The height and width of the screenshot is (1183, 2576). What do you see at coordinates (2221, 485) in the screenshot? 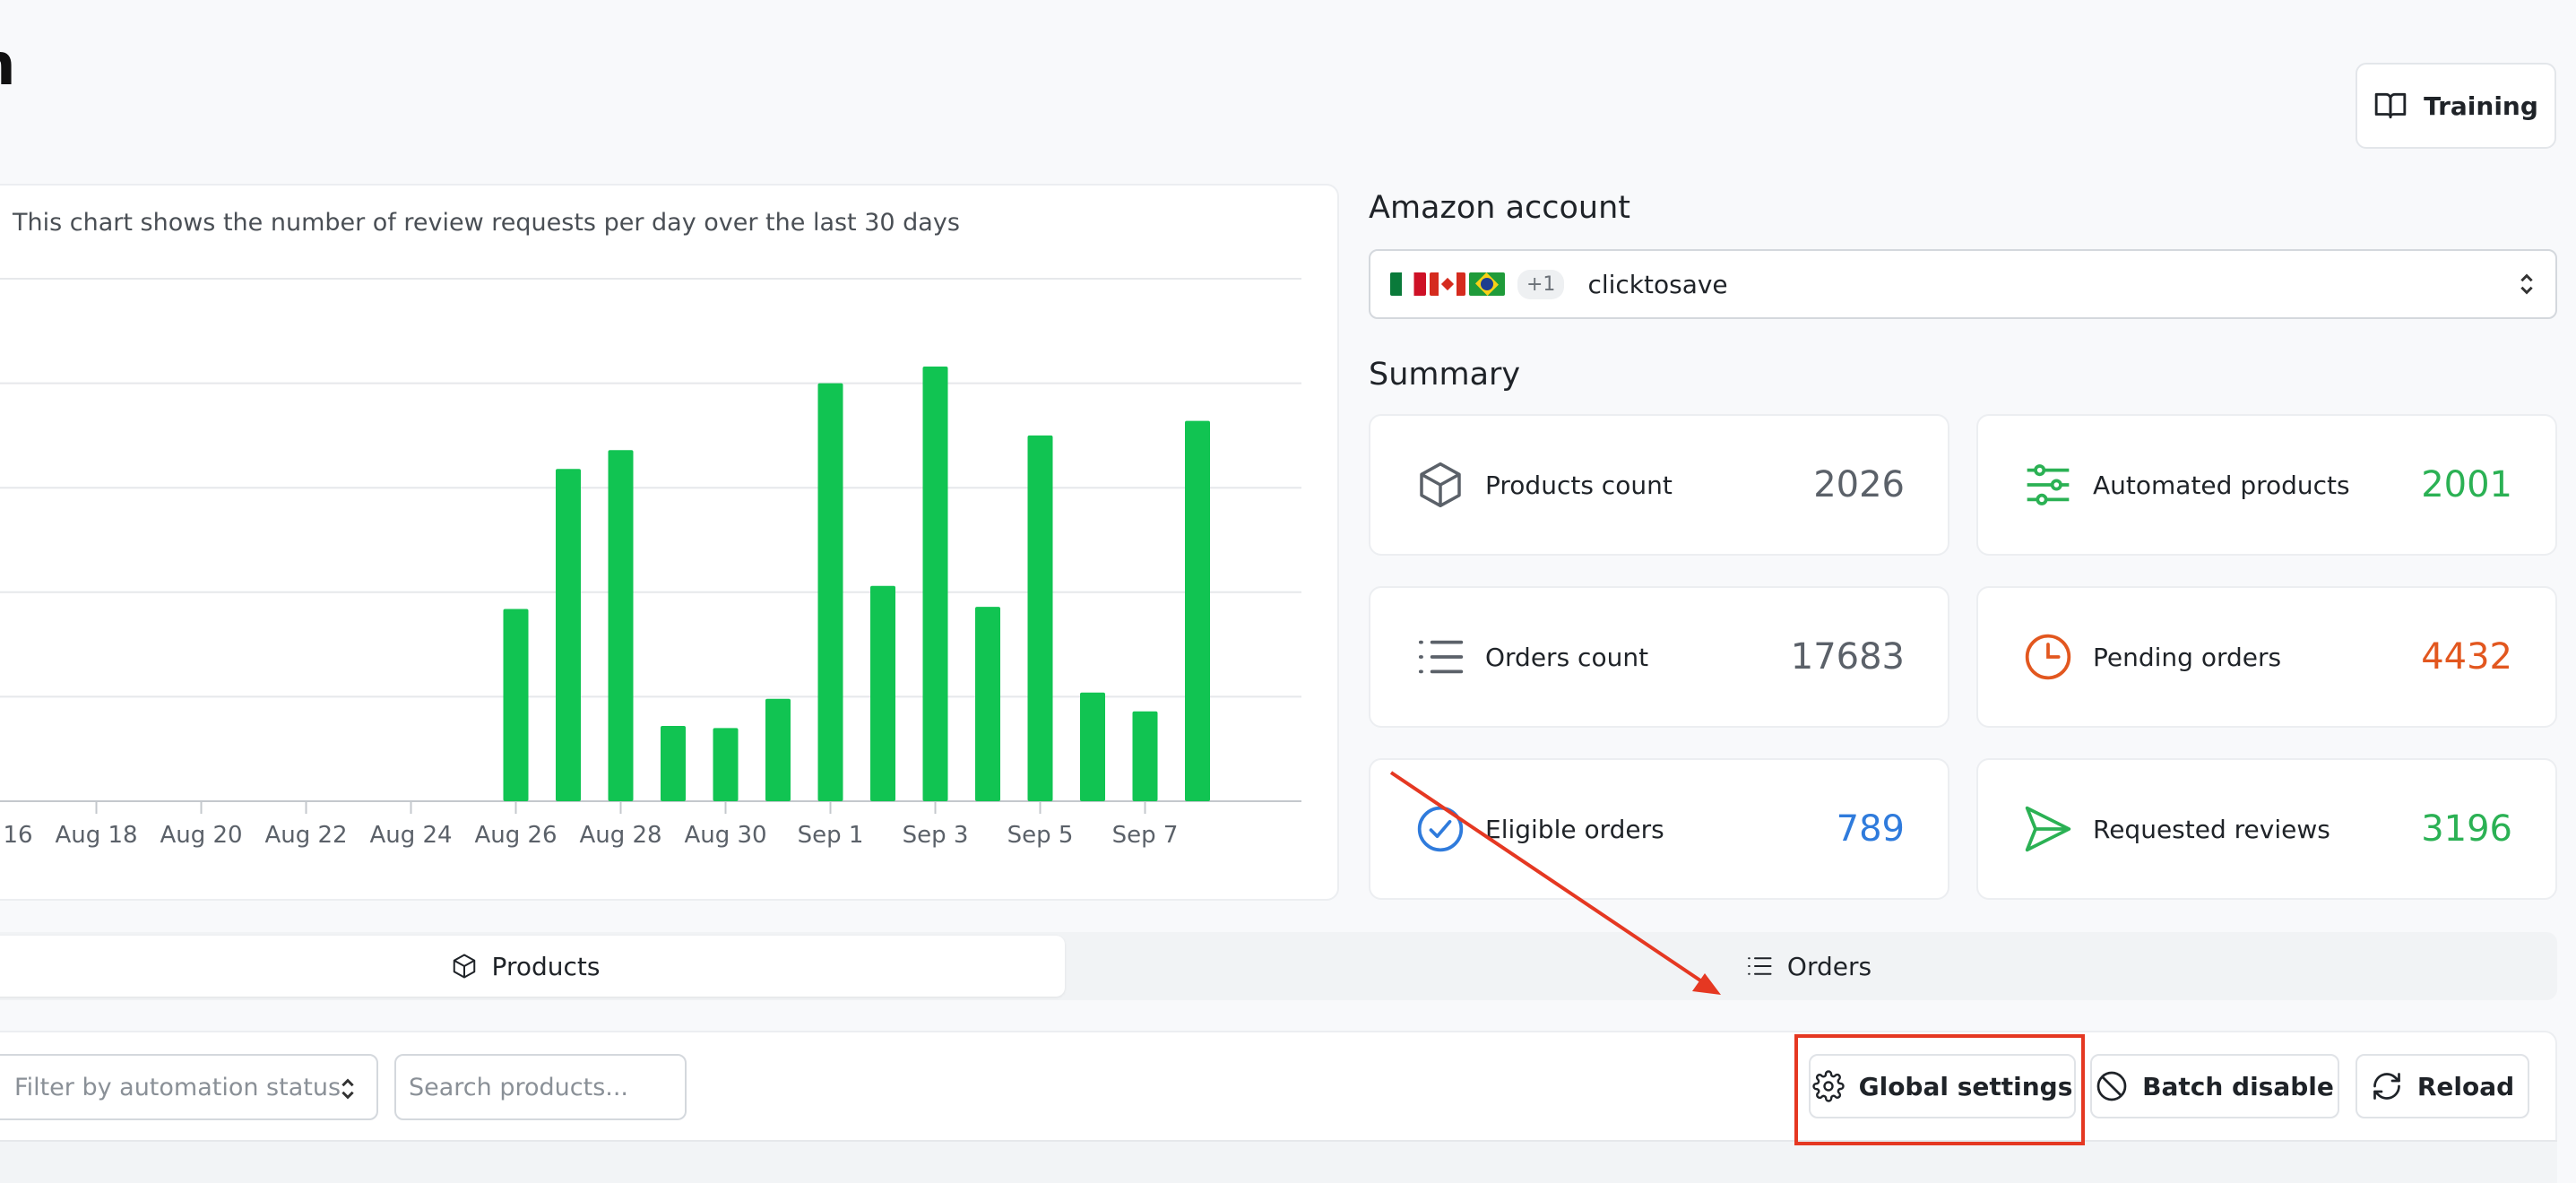
I see `automated-products-label: Automated products` at bounding box center [2221, 485].